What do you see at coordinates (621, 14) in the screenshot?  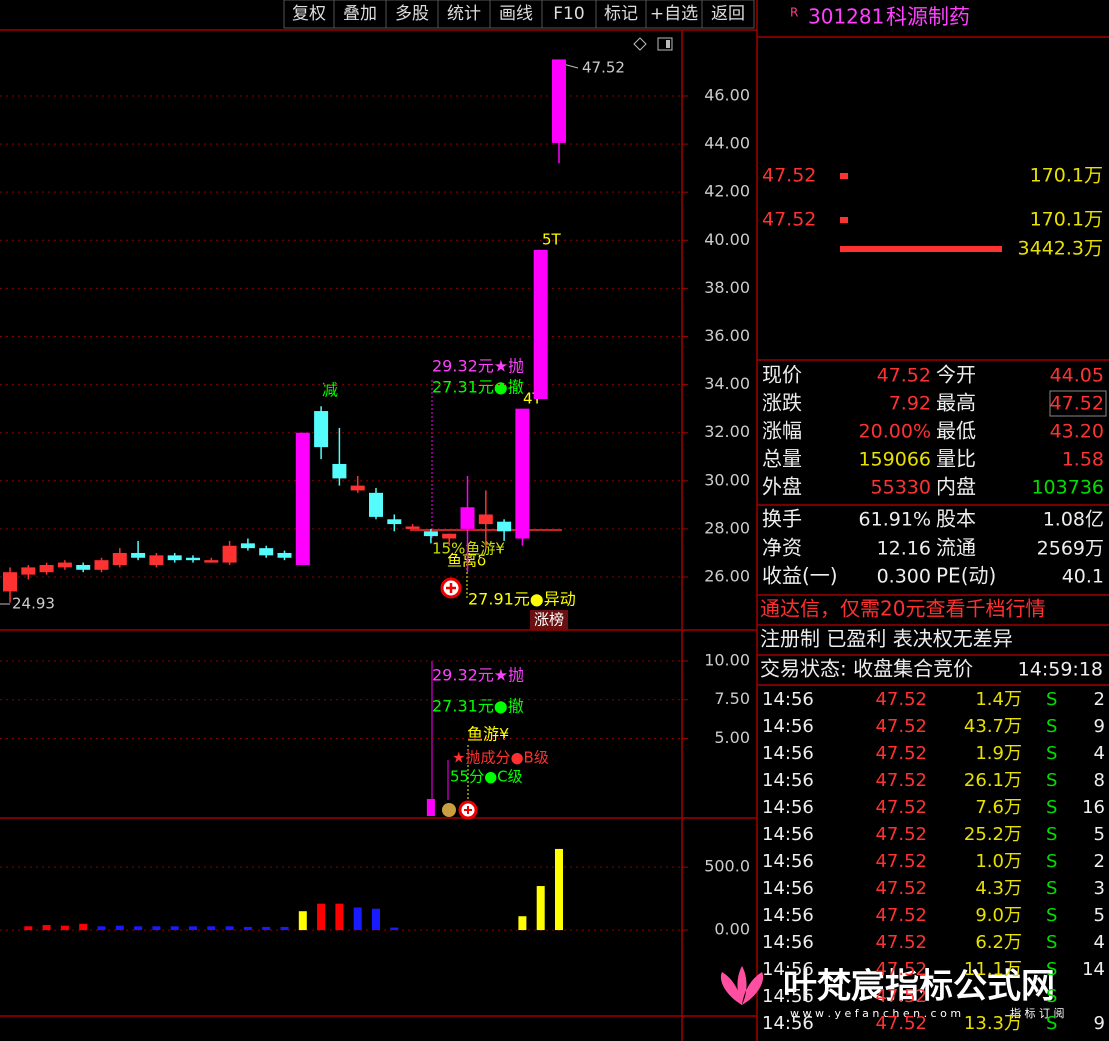 I see `toolbar-label: 标记` at bounding box center [621, 14].